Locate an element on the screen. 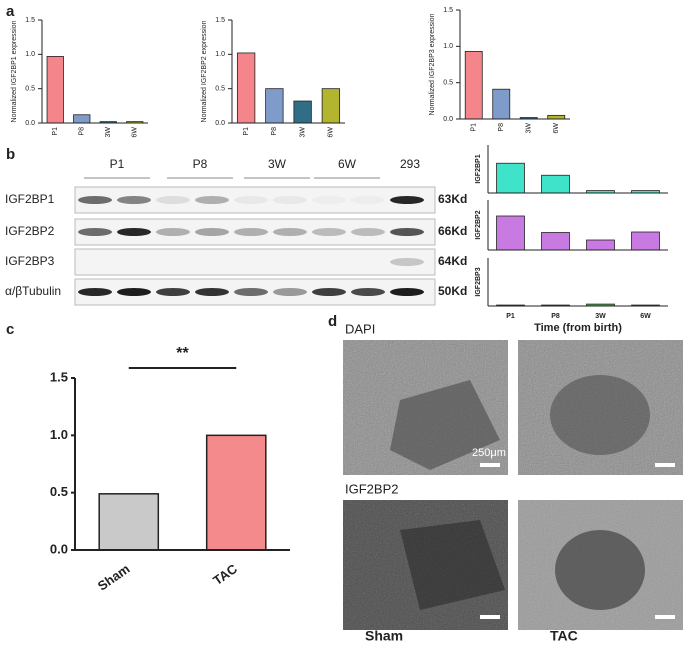 The width and height of the screenshot is (685, 650). group-label: TAC is located at coordinates (564, 636).